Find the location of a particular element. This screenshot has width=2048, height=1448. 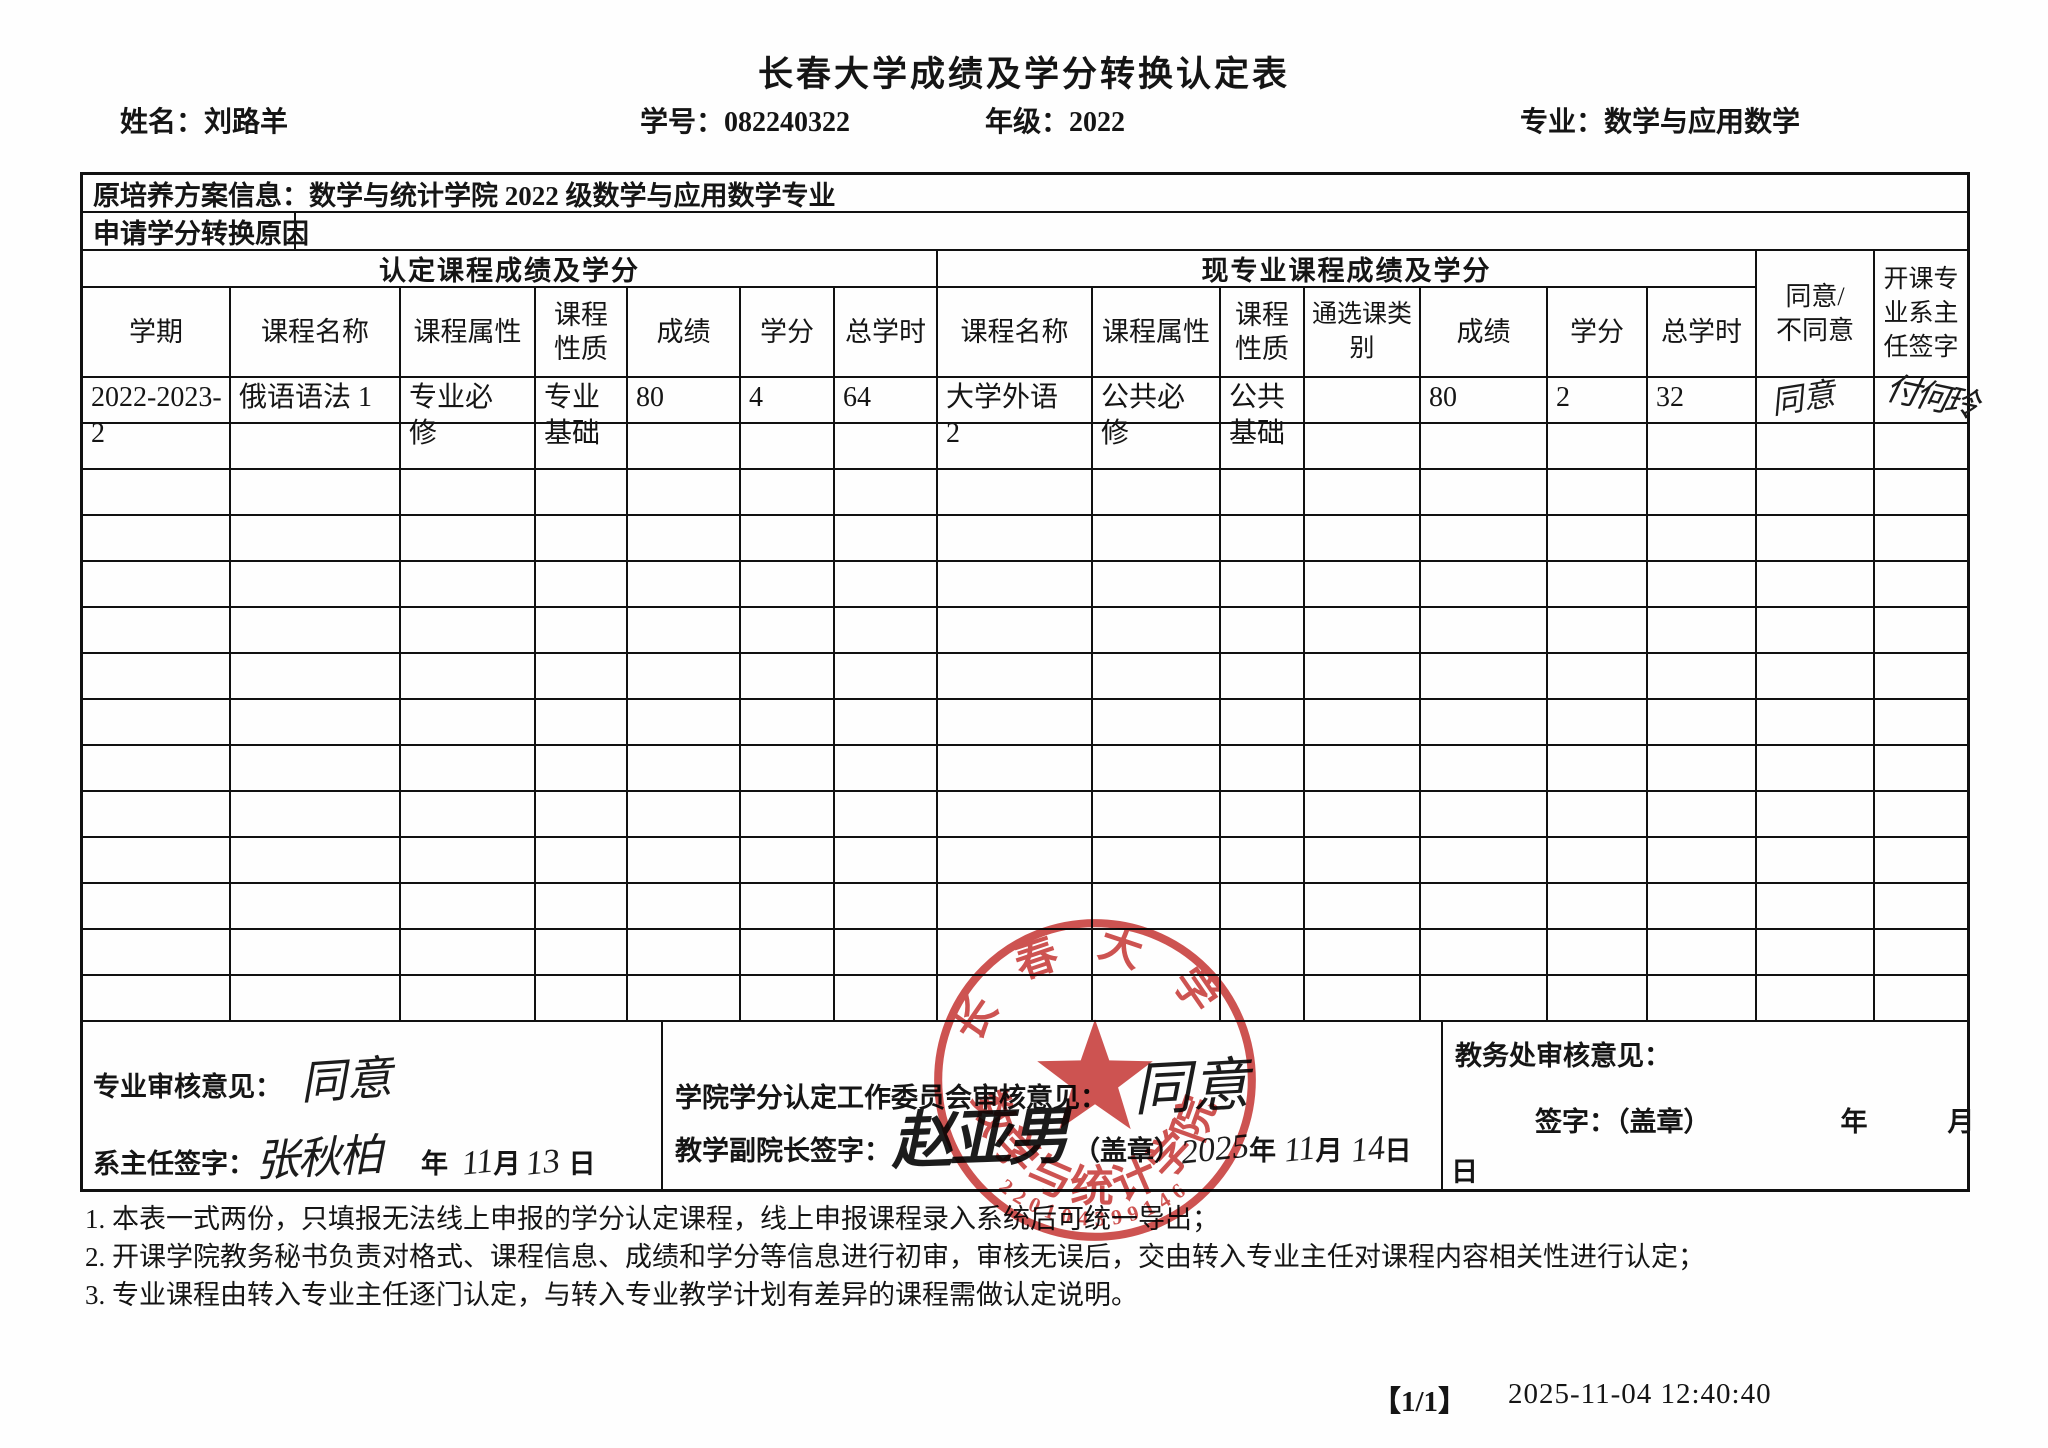

dept-day-label: 日 is located at coordinates (582, 1164).